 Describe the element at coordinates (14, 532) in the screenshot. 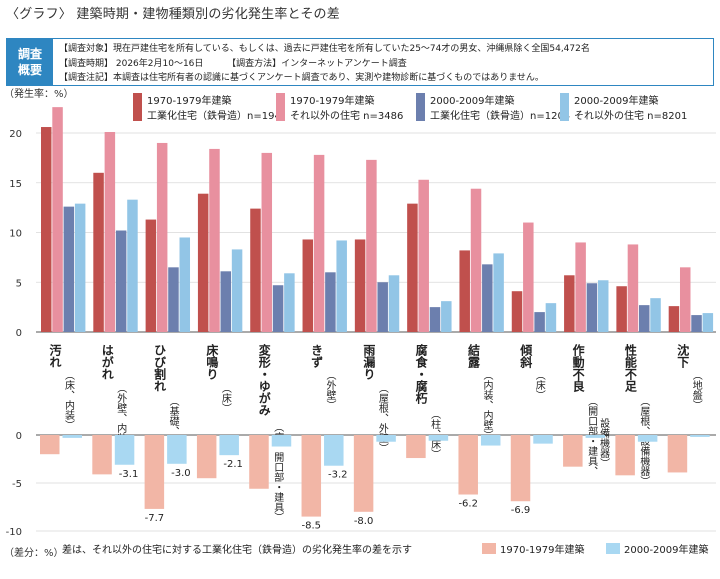

I see `y-tick-label-bottom: -10` at that location.